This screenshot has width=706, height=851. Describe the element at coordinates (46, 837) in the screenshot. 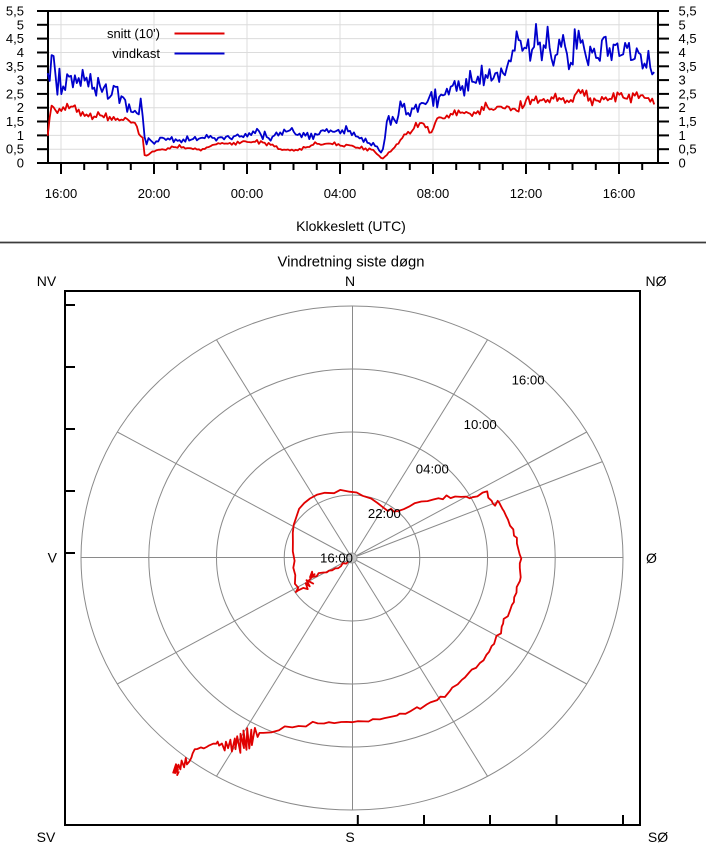

I see `svg-text: SV` at that location.